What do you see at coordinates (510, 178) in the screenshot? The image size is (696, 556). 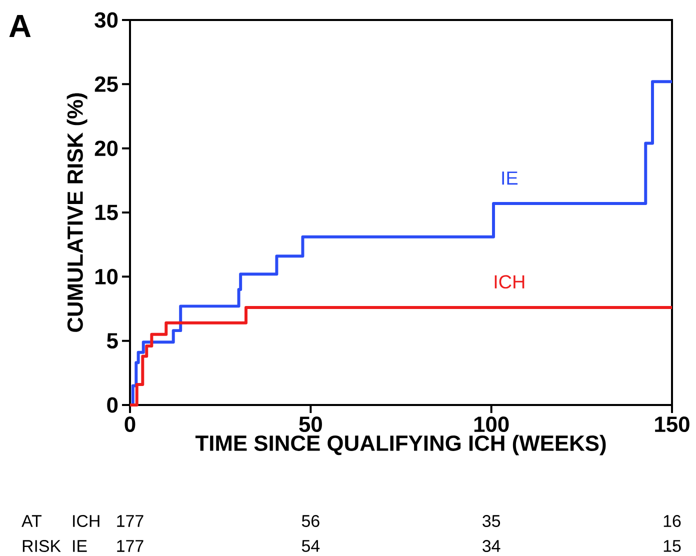 I see `series-label: IE` at bounding box center [510, 178].